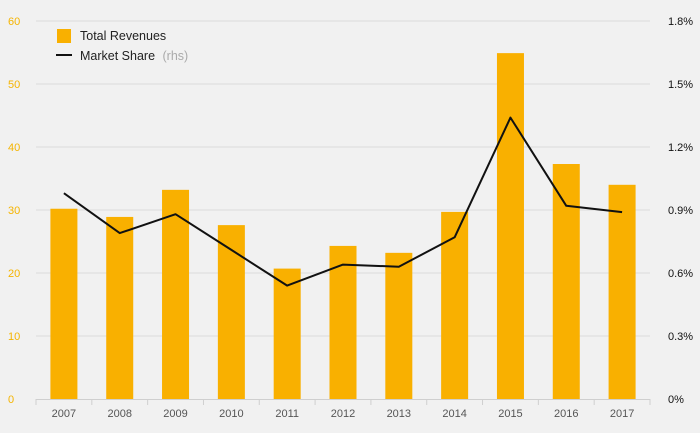  What do you see at coordinates (454, 414) in the screenshot?
I see `x-tick-label: 2014` at bounding box center [454, 414].